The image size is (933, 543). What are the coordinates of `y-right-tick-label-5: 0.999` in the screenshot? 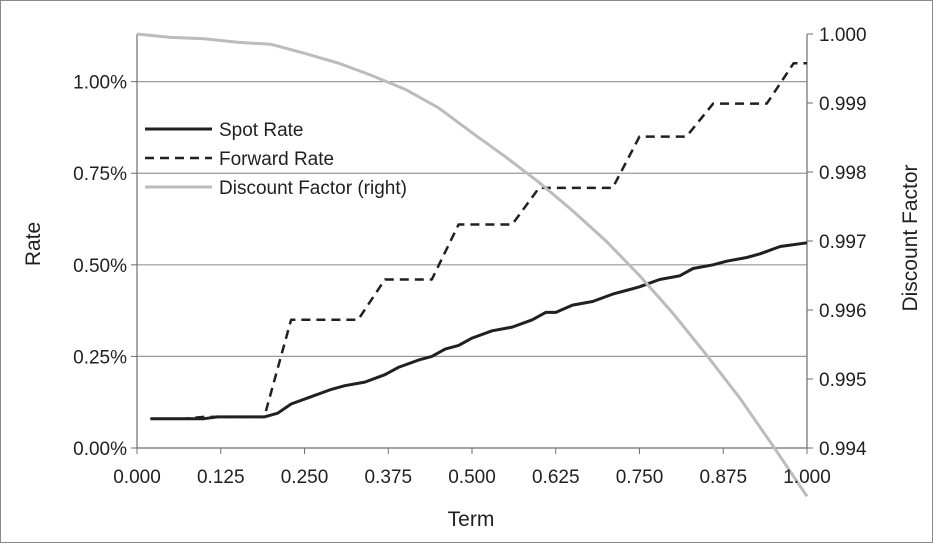 It's located at (843, 104).